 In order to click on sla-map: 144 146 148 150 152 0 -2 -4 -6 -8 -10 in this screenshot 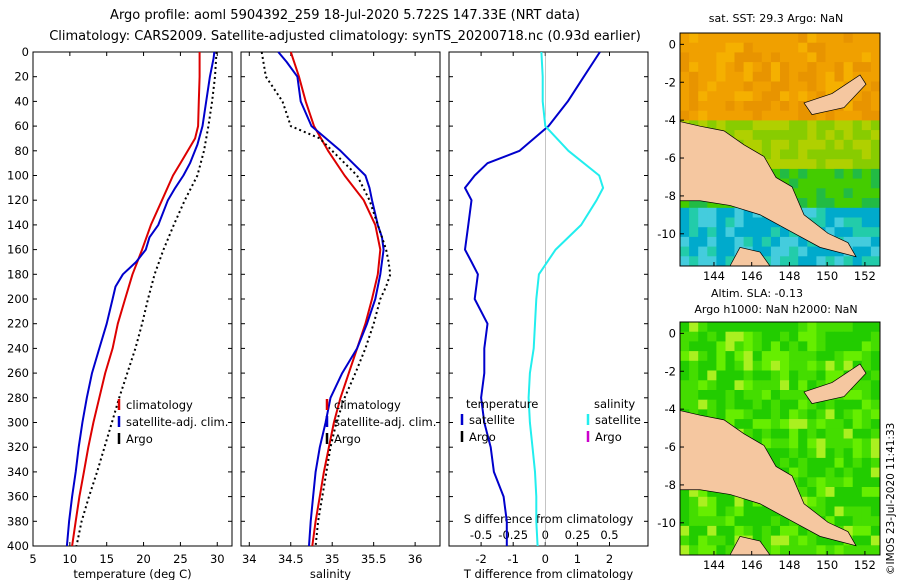, I will do `click(769, 446)`.